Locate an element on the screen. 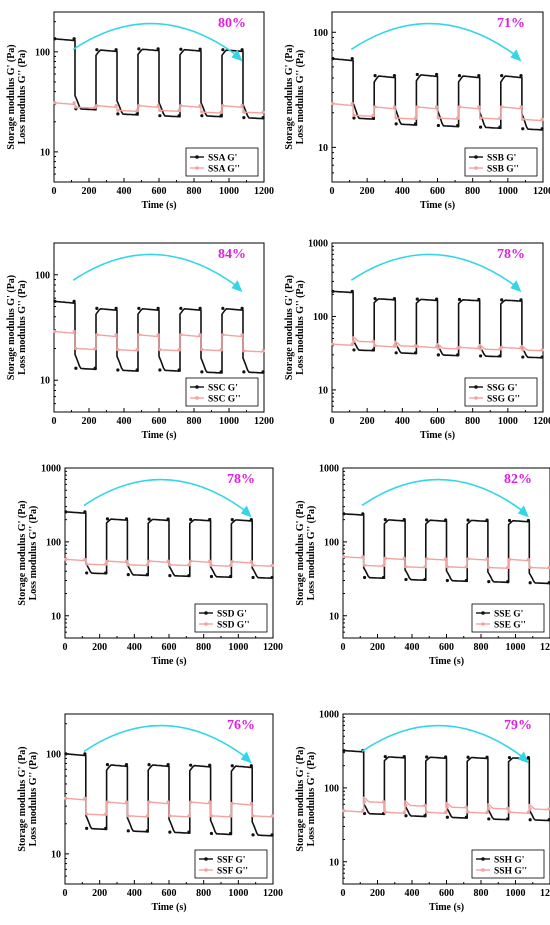  legend-label: SSC G' is located at coordinates (223, 389).